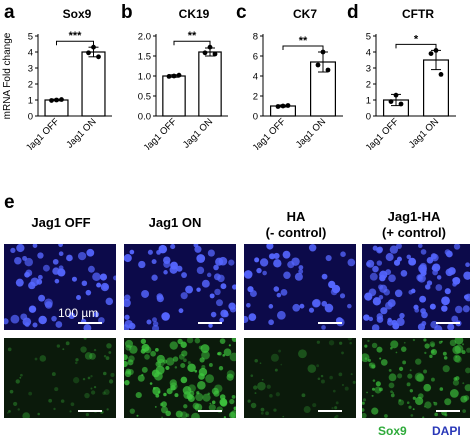 The image size is (474, 442). Describe the element at coordinates (392, 431) in the screenshot. I see `legend-sox9: Sox9` at that location.